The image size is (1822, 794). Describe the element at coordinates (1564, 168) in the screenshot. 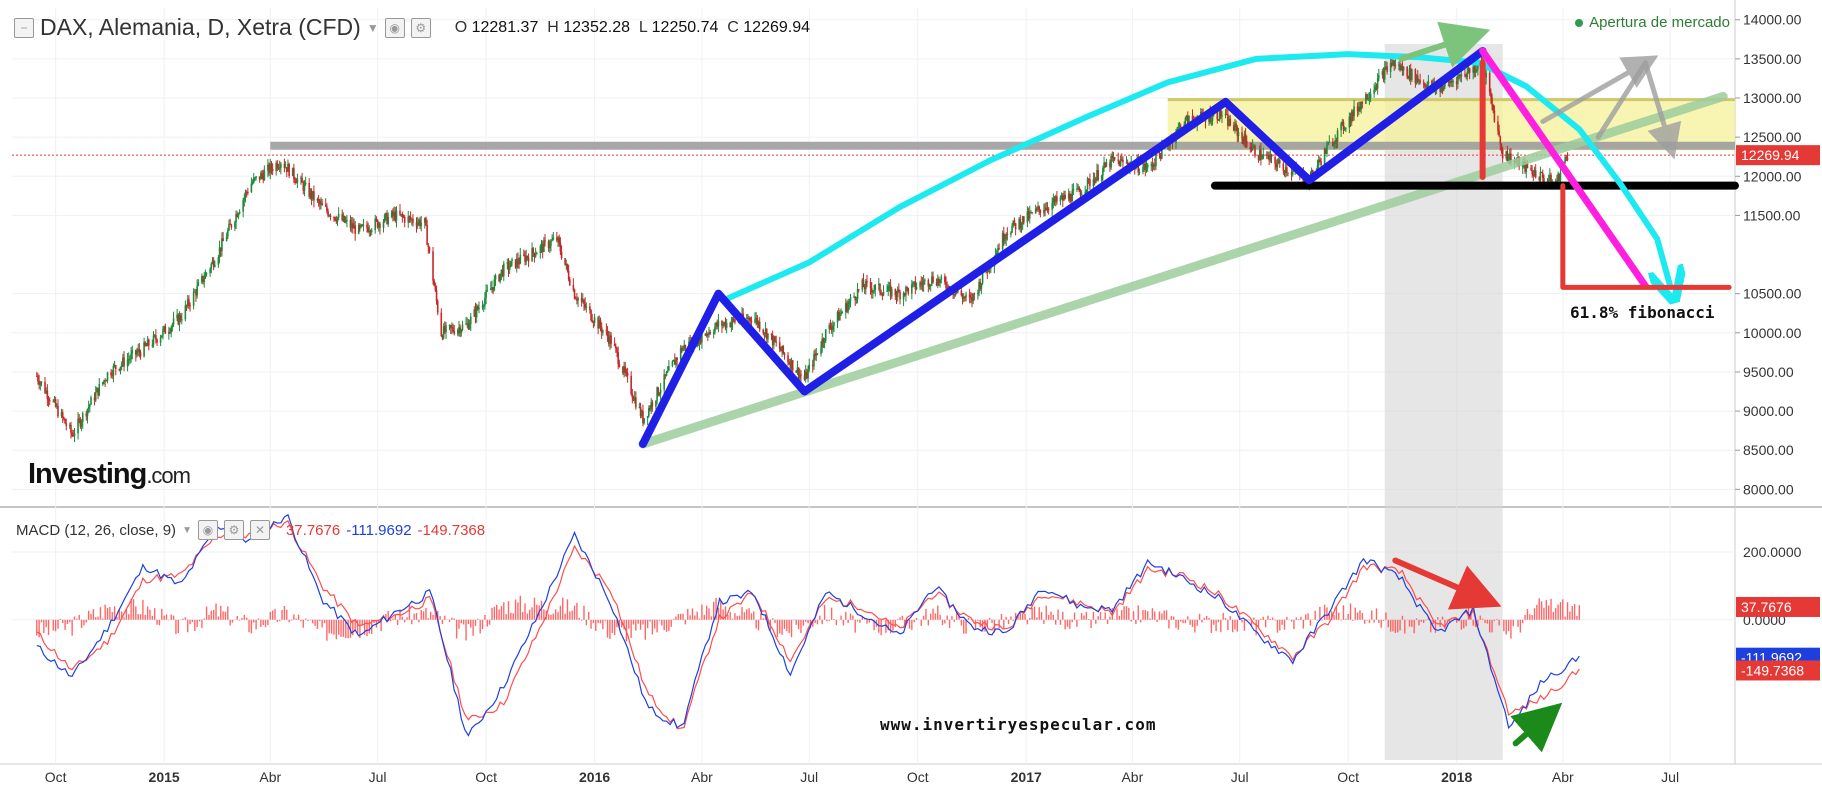

I see `magenta-projection` at that location.